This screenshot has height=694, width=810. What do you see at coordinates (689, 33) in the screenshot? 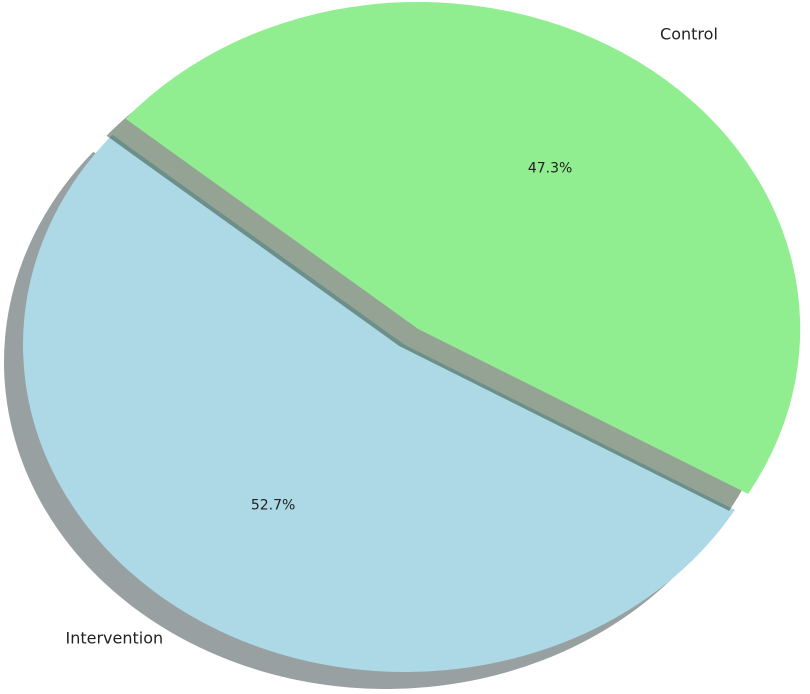
I see `slice-label: Control` at bounding box center [689, 33].